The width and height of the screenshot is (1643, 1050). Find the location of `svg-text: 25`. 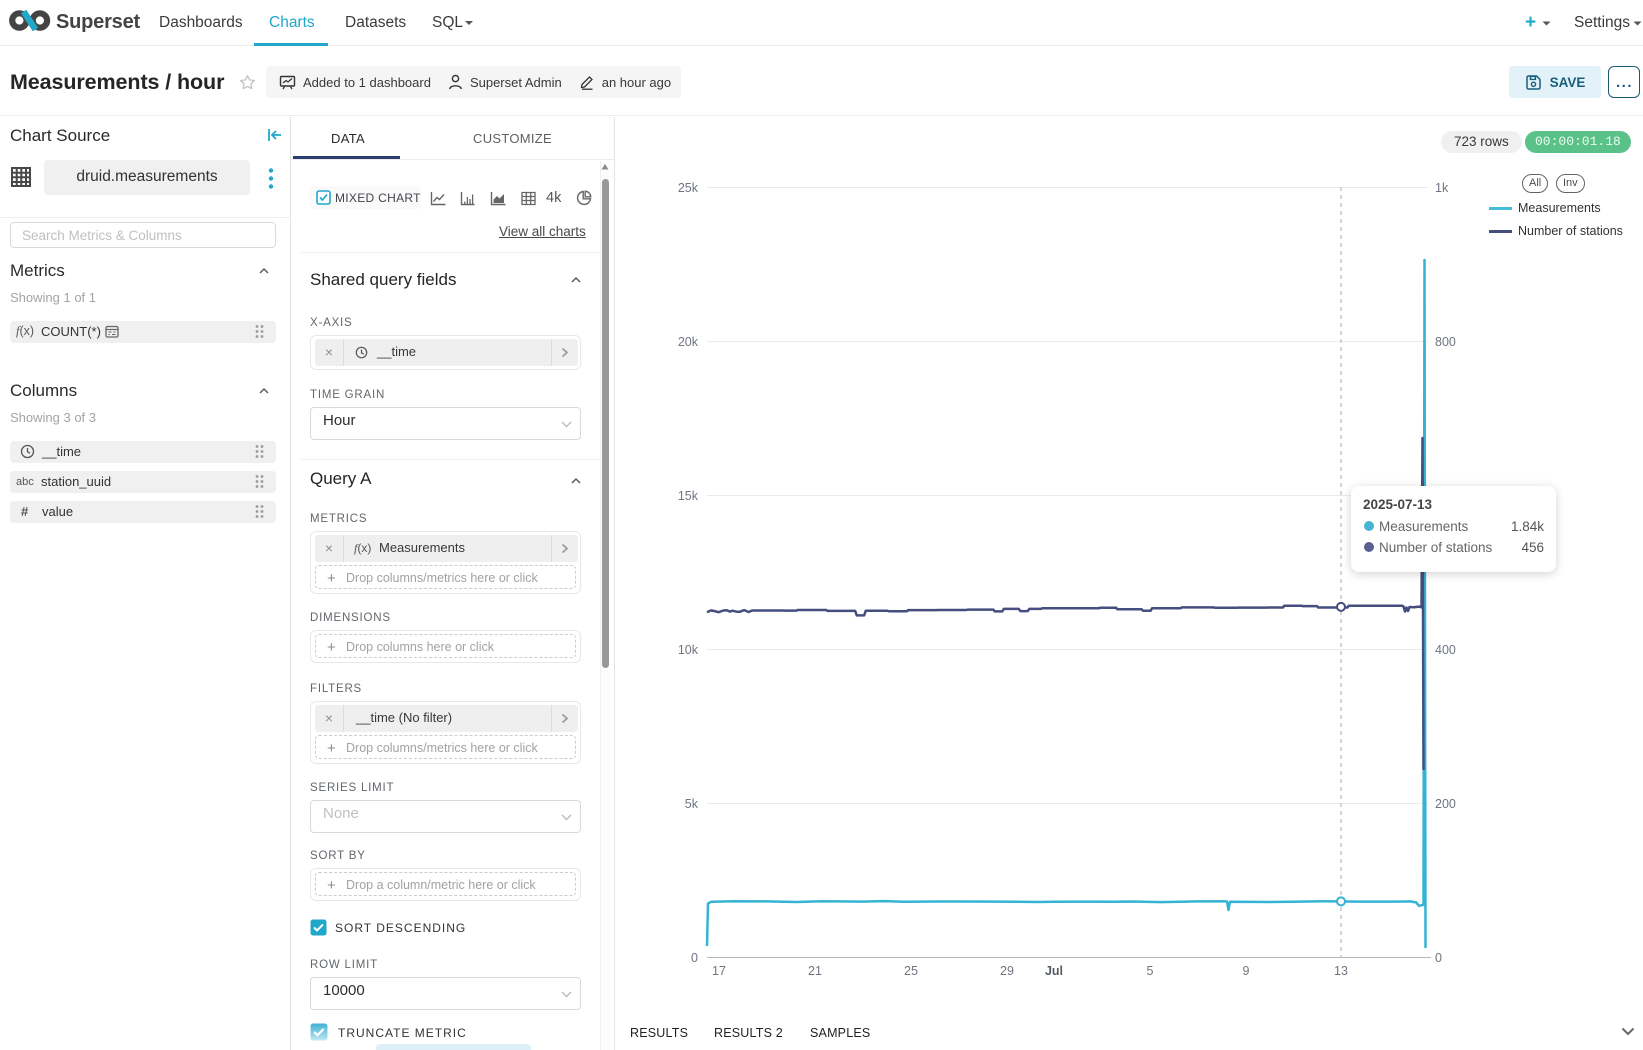

svg-text: 25 is located at coordinates (911, 971).